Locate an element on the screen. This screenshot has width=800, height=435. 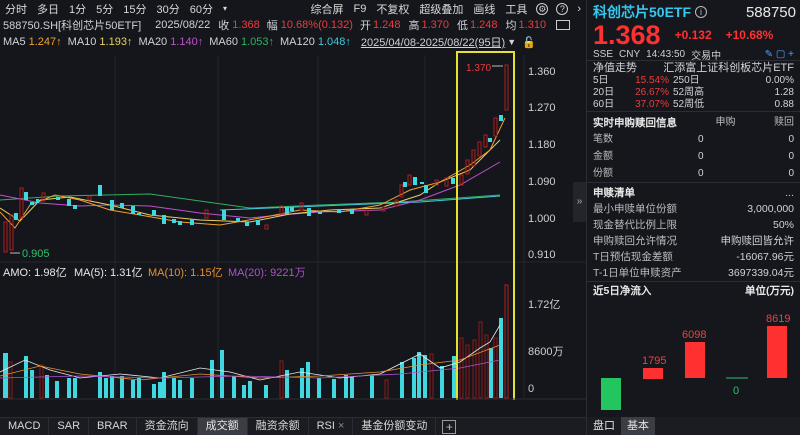
realtime-title: 实时申购赎回信息 is located at coordinates (635, 123).